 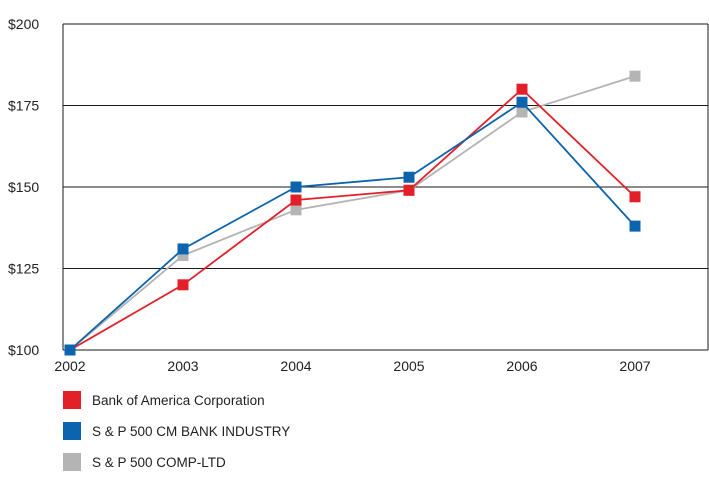 I want to click on legend-item-bank-of-america: Bank of America Corporation, so click(x=176, y=400).